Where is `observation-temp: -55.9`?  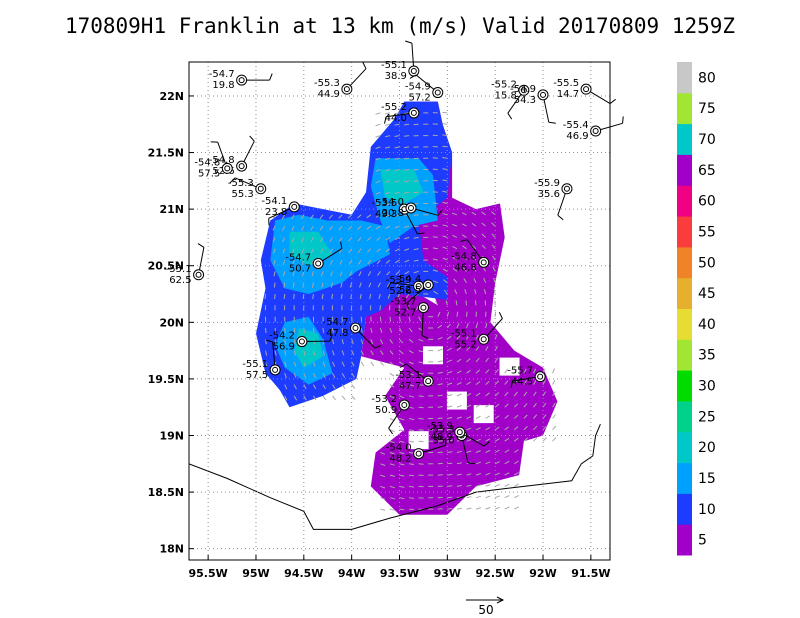
observation-temp: -55.9 is located at coordinates (547, 183).